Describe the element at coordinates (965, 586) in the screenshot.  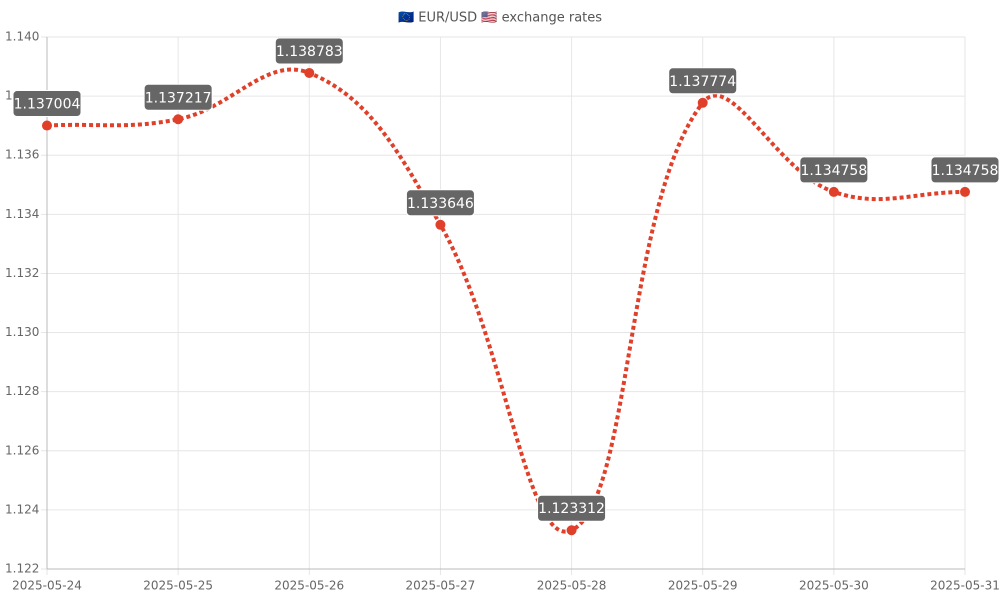
I see `x-tick-label: 2025-05-31` at that location.